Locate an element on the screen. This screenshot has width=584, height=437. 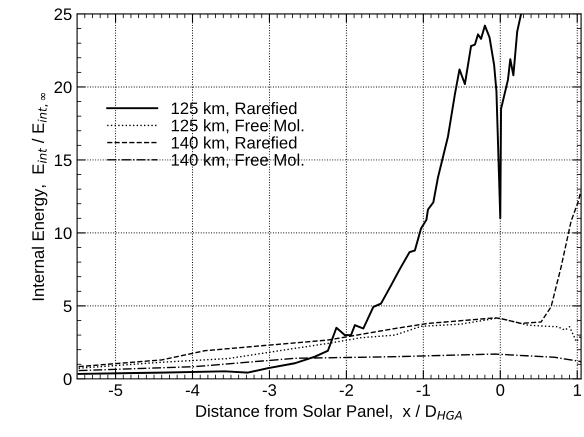
legend-label: 140 km, Rarefied is located at coordinates (234, 143).